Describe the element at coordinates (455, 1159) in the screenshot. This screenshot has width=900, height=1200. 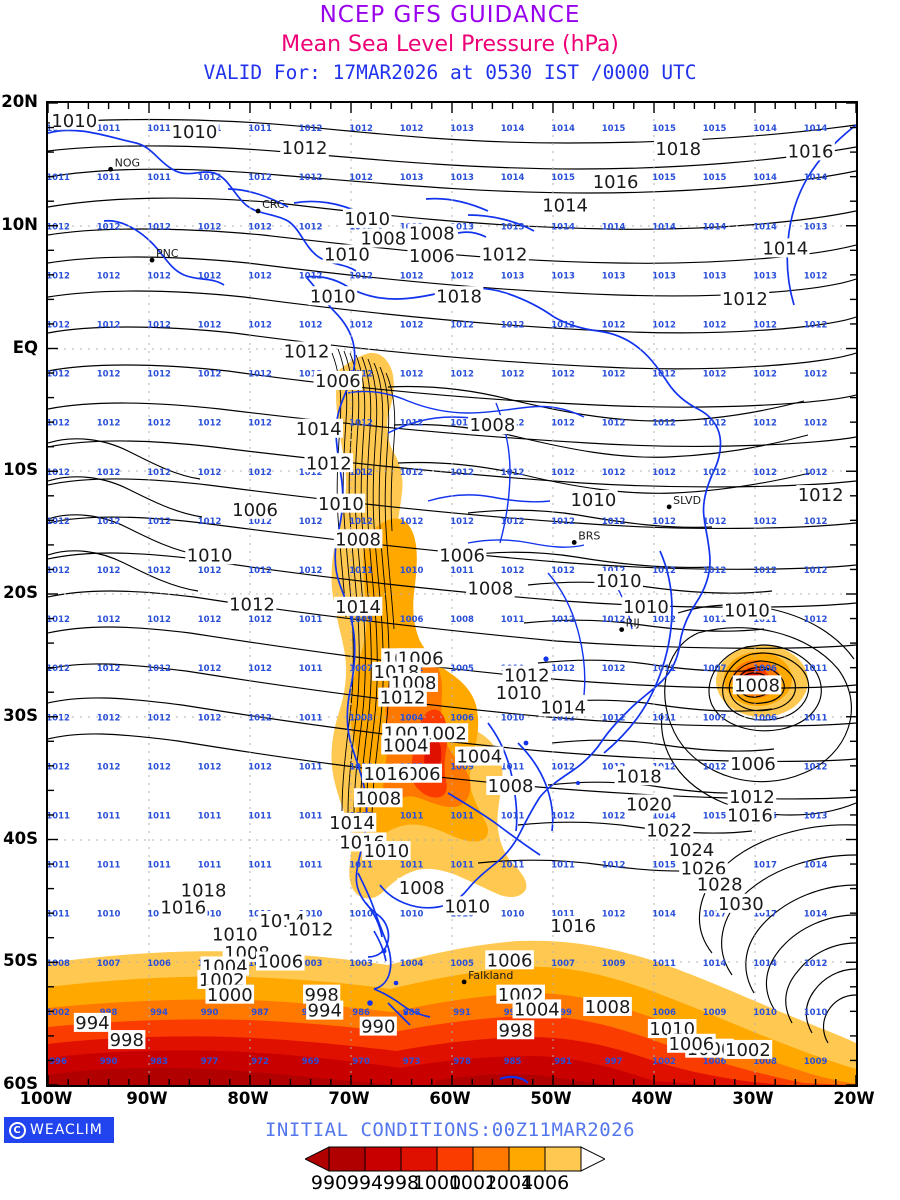
I see `colorbar` at that location.